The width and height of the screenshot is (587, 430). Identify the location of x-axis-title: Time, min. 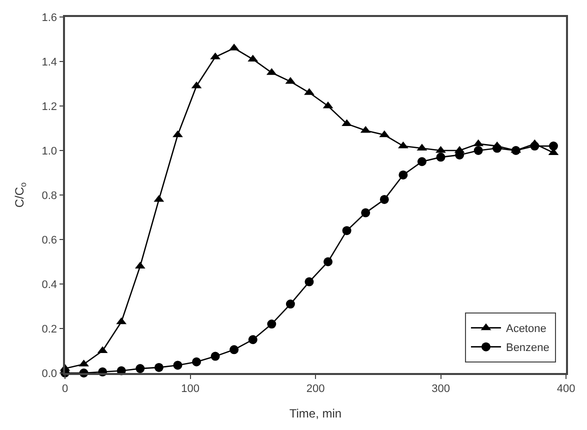
(315, 413).